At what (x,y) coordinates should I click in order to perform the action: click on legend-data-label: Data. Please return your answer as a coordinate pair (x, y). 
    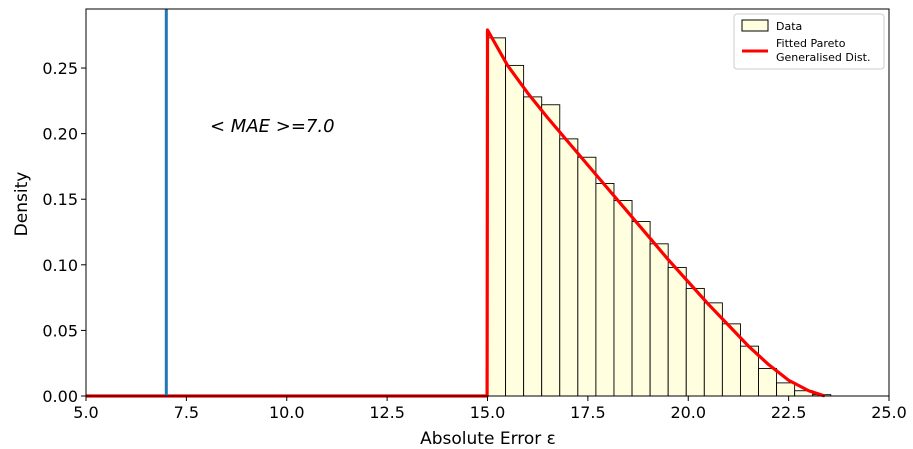
    Looking at the image, I should click on (789, 26).